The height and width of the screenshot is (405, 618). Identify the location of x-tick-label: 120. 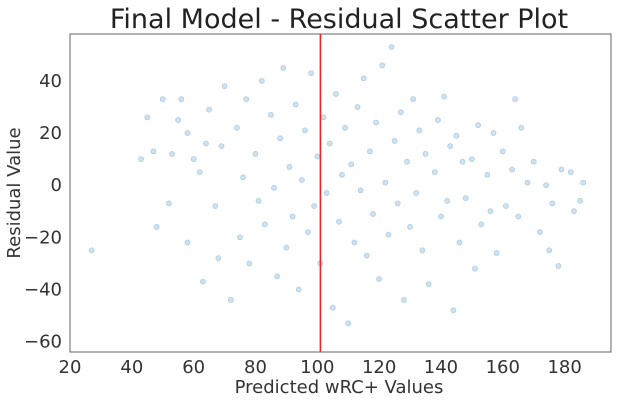
(379, 367).